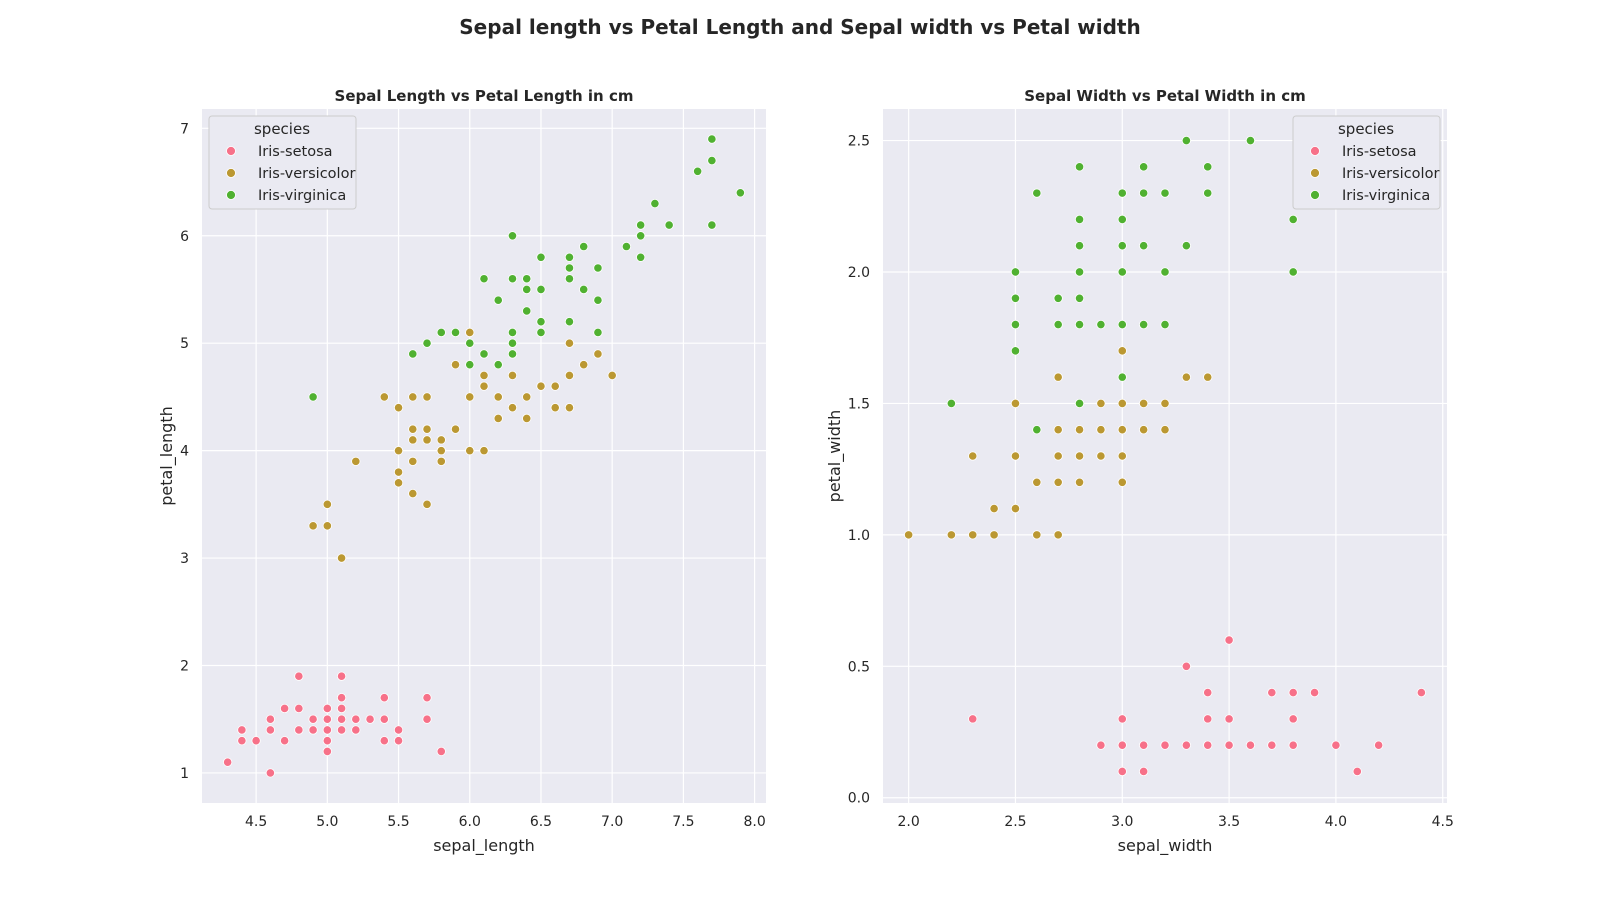  Describe the element at coordinates (1165, 96) in the screenshot. I see `plot-title: Sepal Width vs Petal Width in cm` at that location.